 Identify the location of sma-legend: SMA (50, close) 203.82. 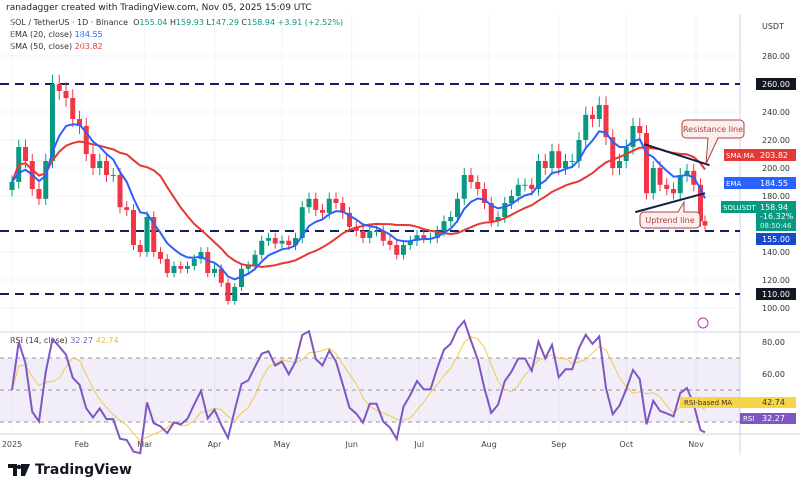
(56, 46).